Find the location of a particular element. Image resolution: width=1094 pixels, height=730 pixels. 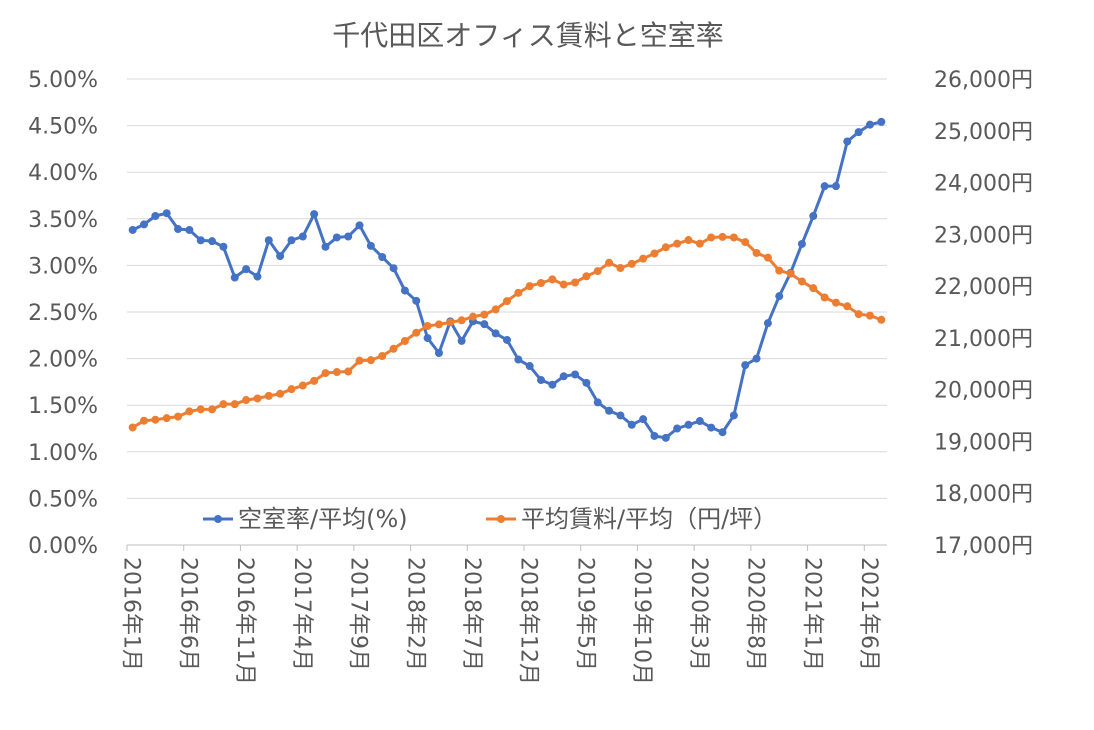

right-tick-label: 18,000円 is located at coordinates (983, 494).